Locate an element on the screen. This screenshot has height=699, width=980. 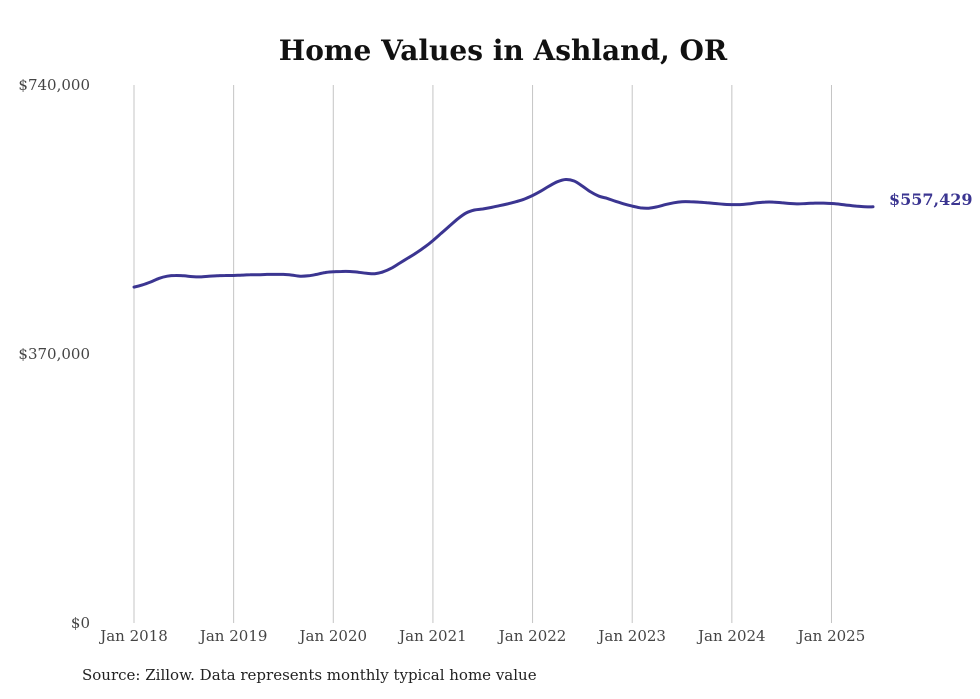
x-tick-label: Jan 2021 is located at coordinates (432, 636).